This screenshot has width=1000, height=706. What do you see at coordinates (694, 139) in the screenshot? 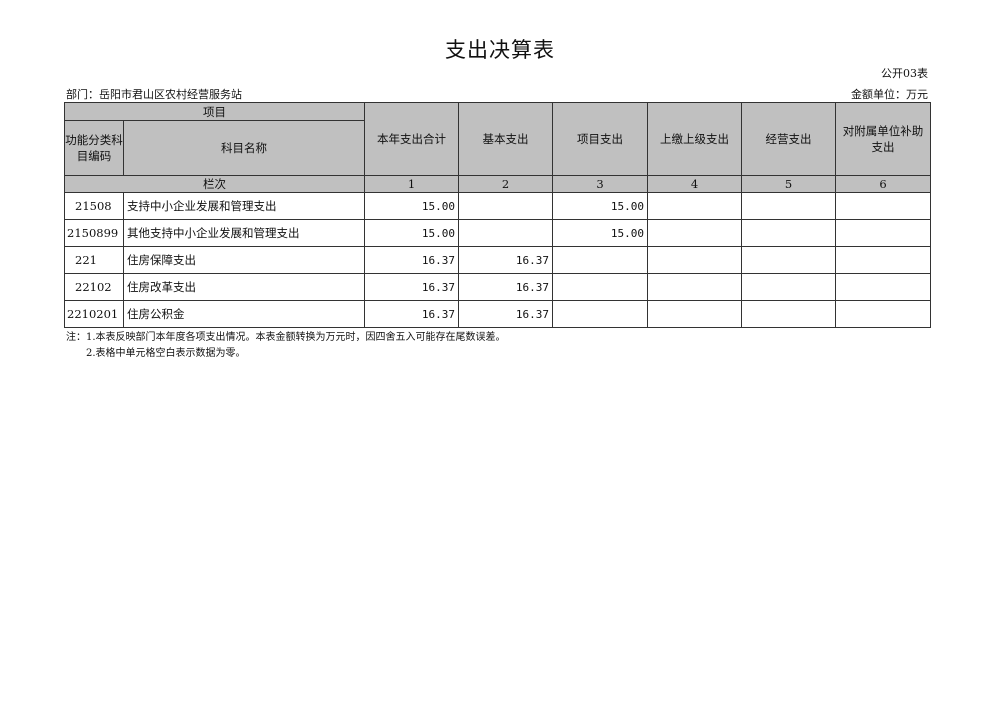
I see `header-col-4: 上缴上级支出` at bounding box center [694, 139].